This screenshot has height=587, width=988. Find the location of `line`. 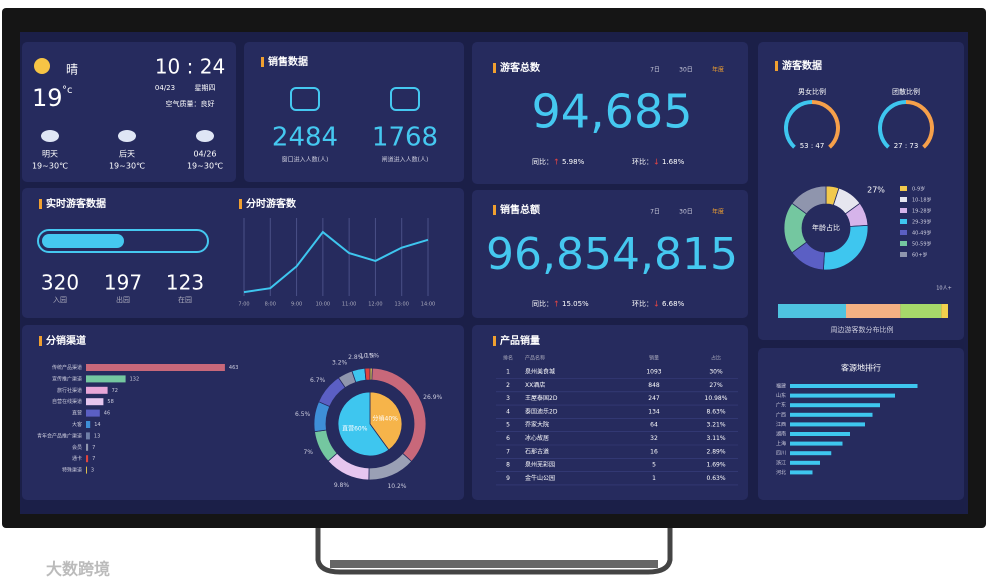

line is located at coordinates (336, 262).